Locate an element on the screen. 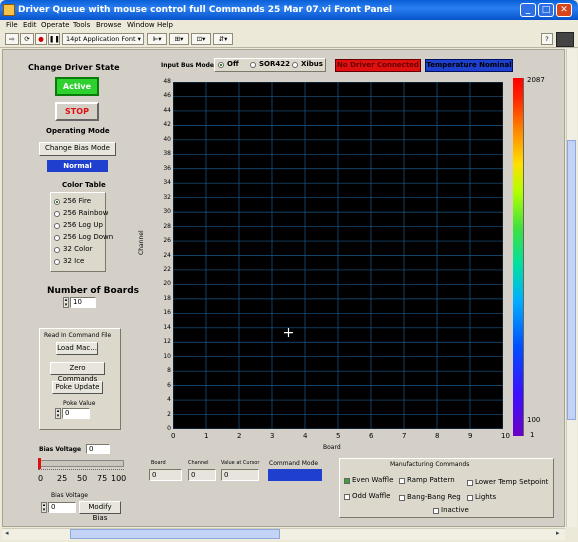  minimize-button: _ is located at coordinates (528, 10).